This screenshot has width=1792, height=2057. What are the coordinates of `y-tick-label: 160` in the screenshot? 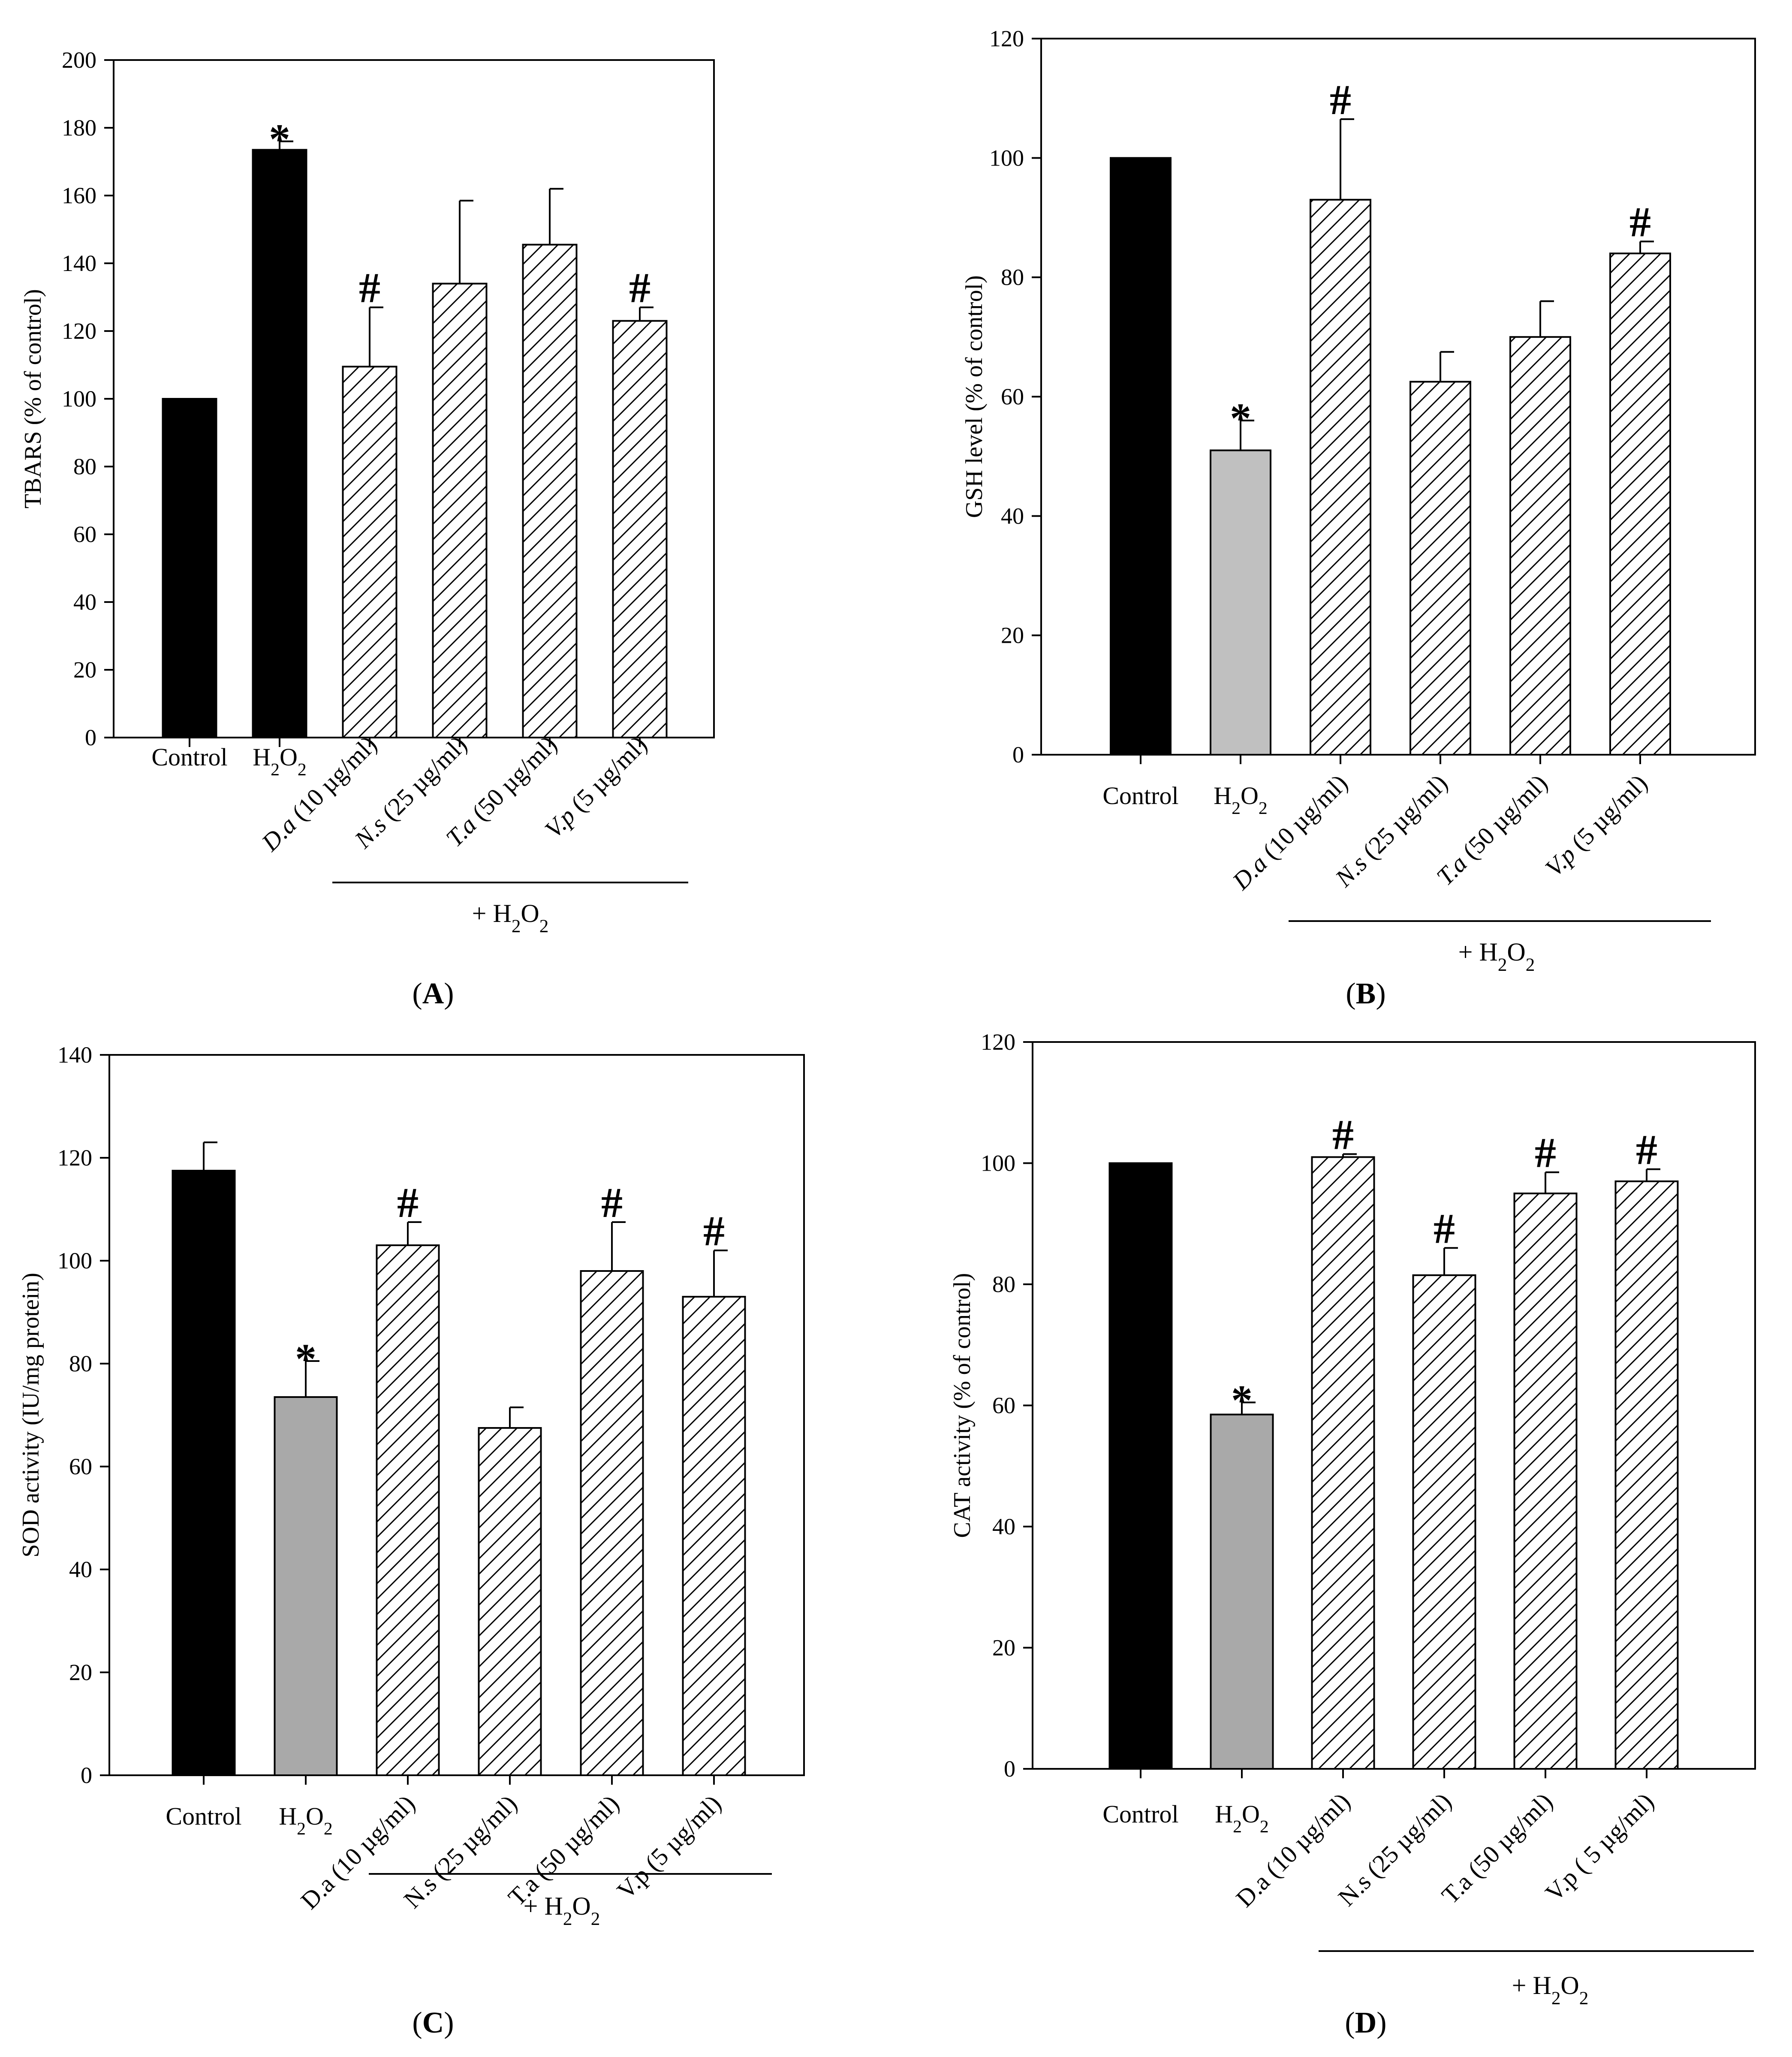 It's located at (79, 195).